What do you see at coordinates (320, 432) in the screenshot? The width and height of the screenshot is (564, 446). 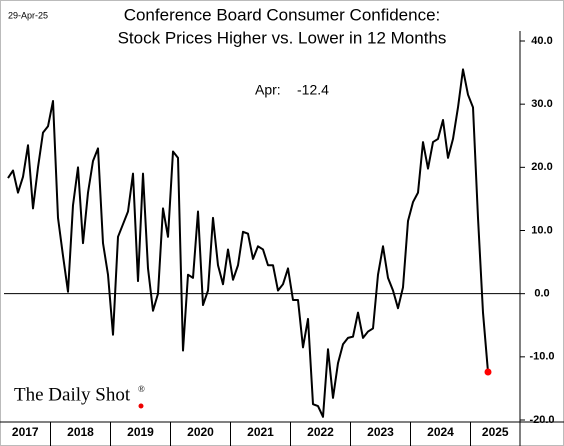 I see `x-tick-label: 2022` at bounding box center [320, 432].